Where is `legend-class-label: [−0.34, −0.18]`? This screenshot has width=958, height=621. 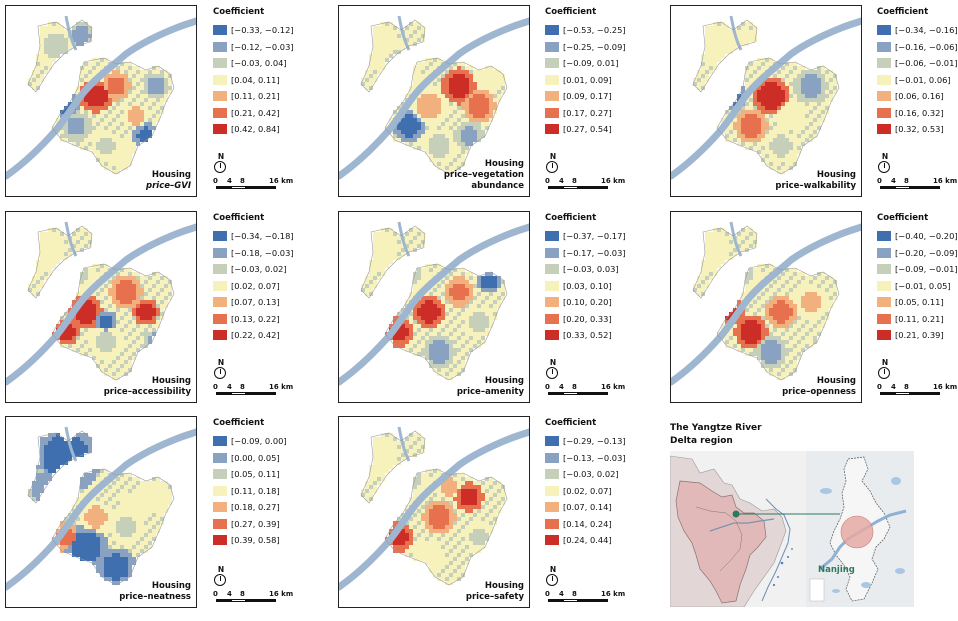
legend-class-label: [−0.34, −0.18] is located at coordinates (262, 236).